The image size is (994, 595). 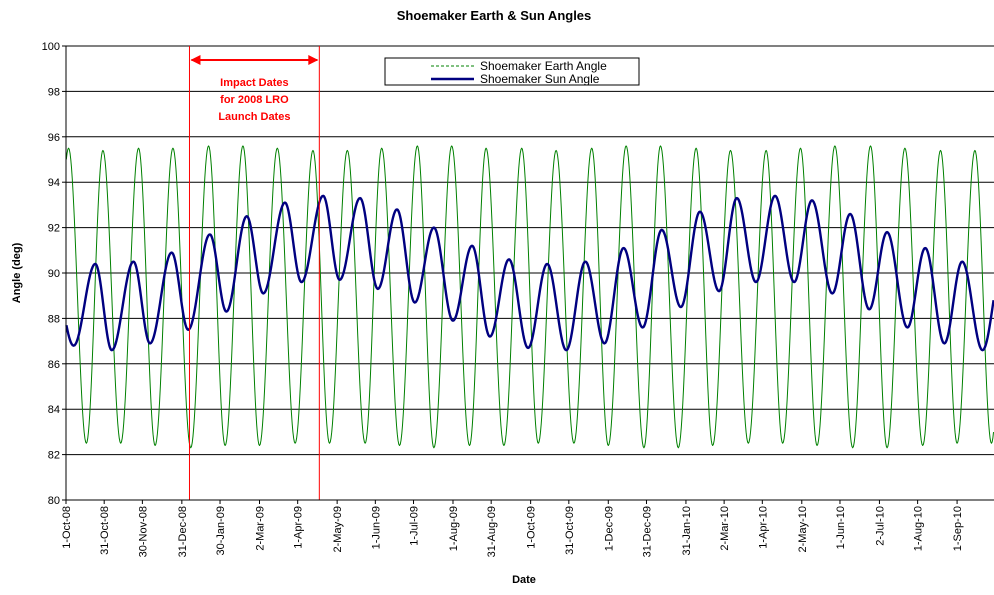 I want to click on x-tick-label: 1-Jun-10, so click(x=841, y=527).